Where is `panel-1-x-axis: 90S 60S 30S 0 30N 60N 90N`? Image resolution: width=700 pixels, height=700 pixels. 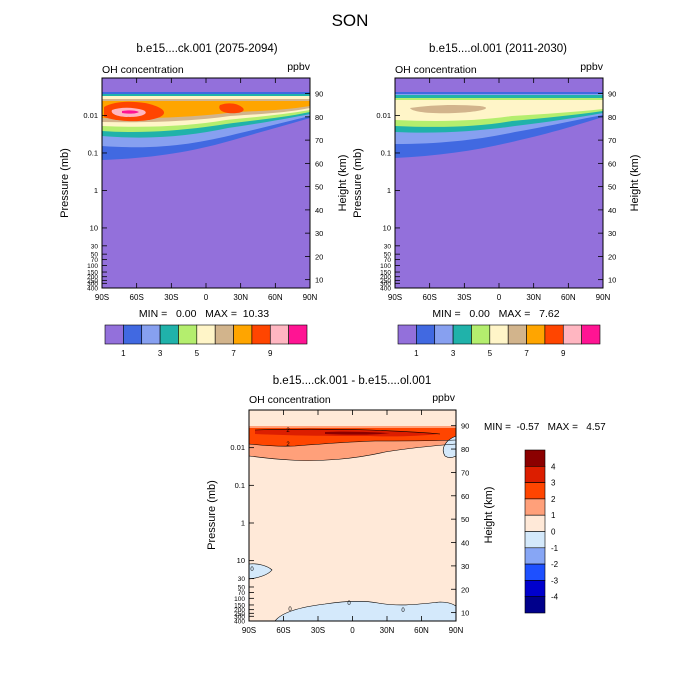 panel-1-x-axis: 90S 60S 30S 0 30N 60N 90N is located at coordinates (206, 190).